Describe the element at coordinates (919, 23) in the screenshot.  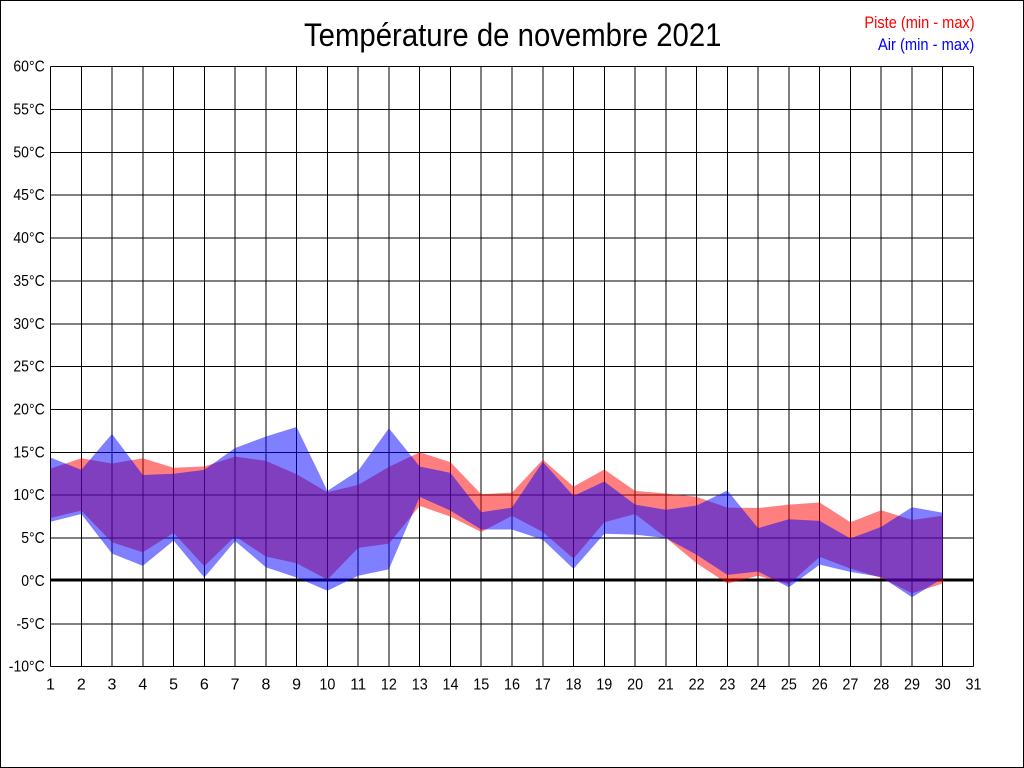
I see `svg-text: Piste (min - max)` at that location.